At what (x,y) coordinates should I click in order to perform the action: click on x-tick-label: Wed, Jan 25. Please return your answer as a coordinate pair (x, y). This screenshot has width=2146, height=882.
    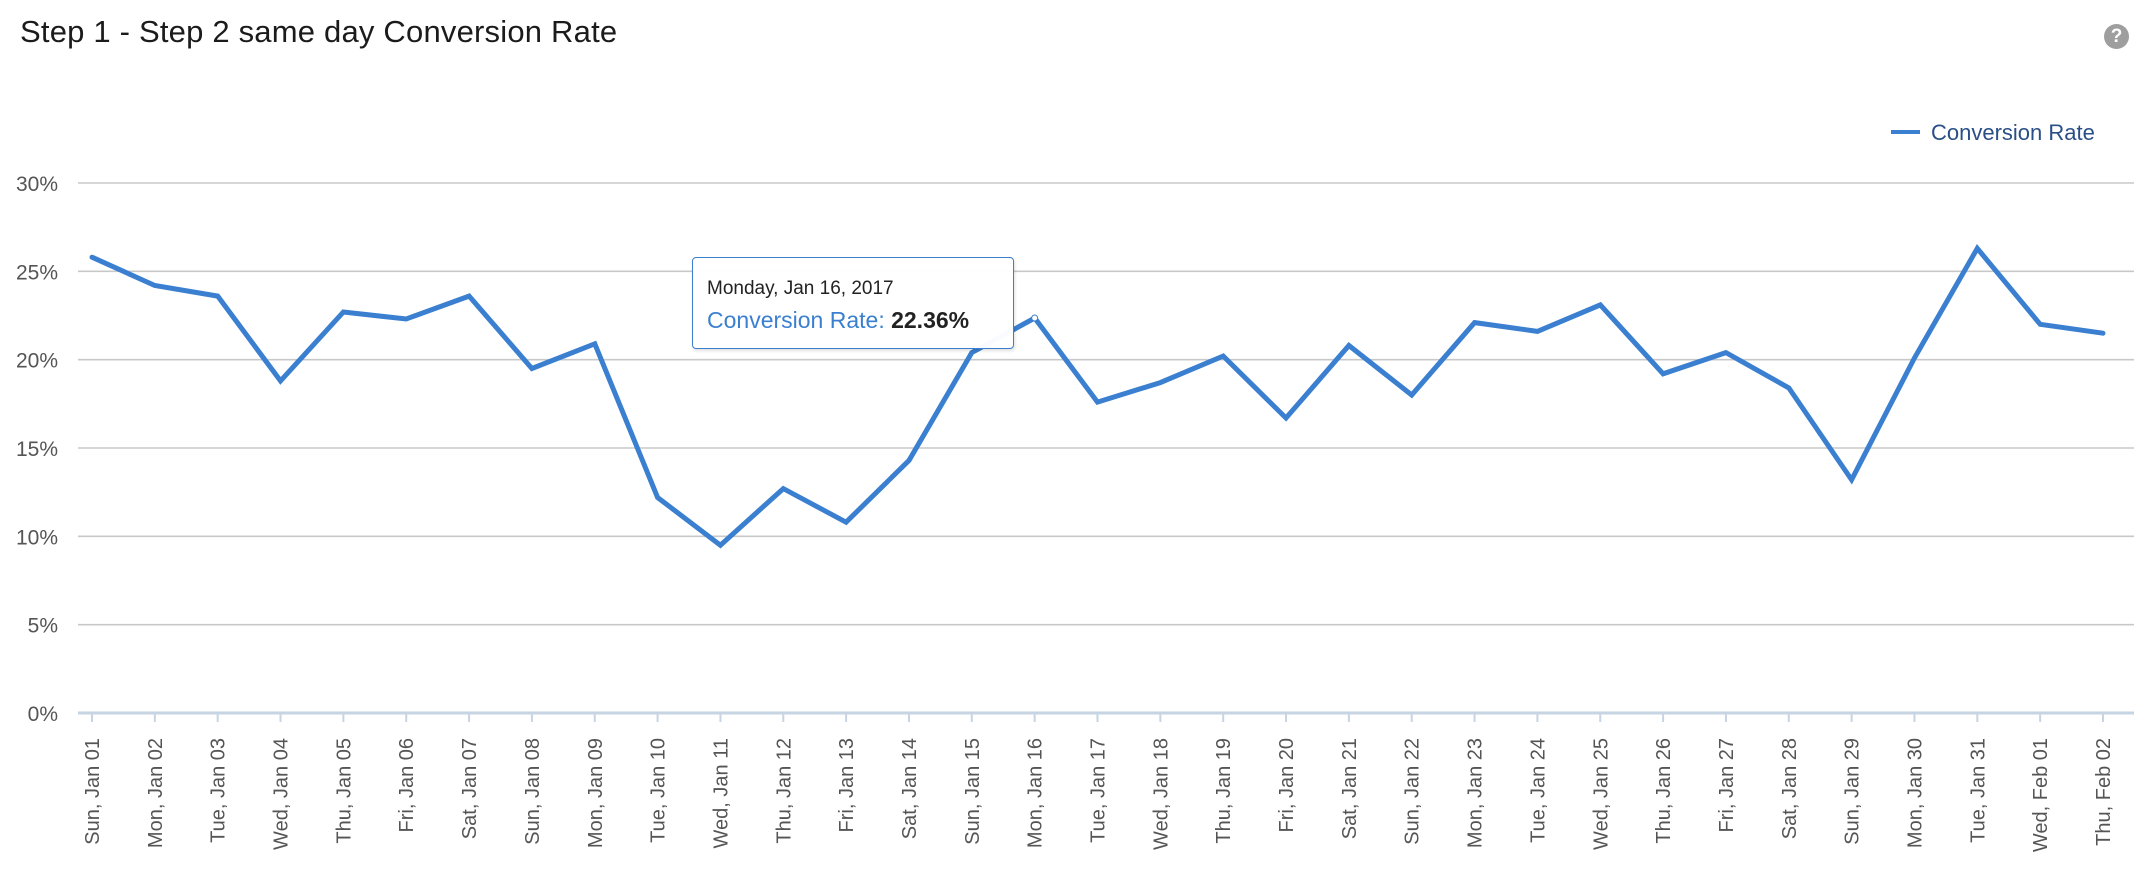
    Looking at the image, I should click on (1601, 794).